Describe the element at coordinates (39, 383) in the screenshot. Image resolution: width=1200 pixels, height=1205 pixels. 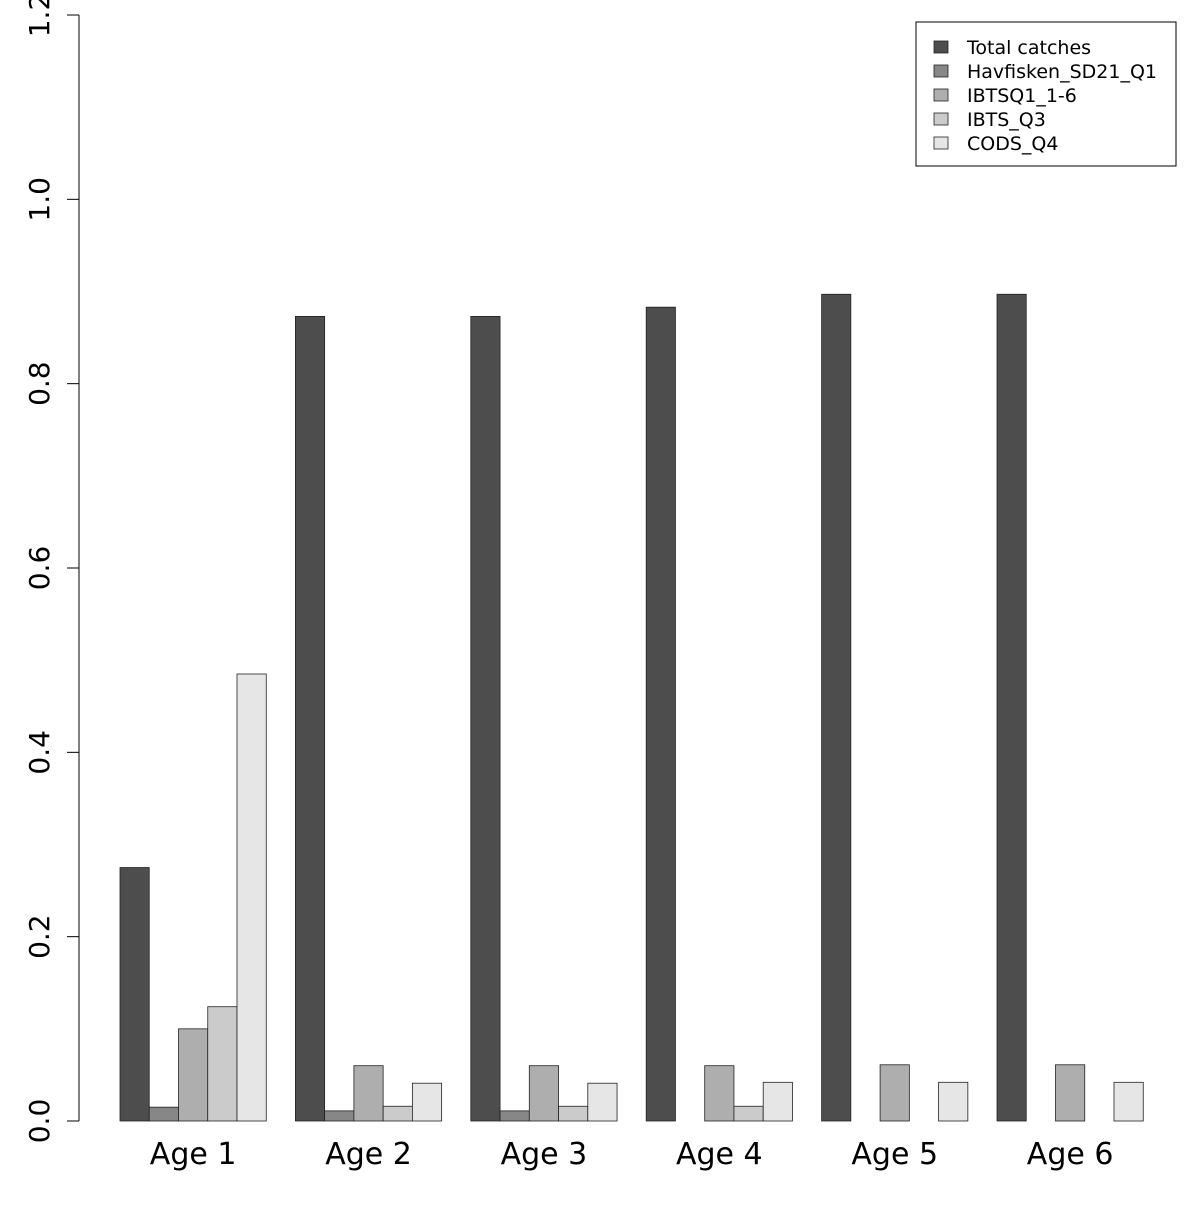
I see `y-tick-label: 0.8` at that location.